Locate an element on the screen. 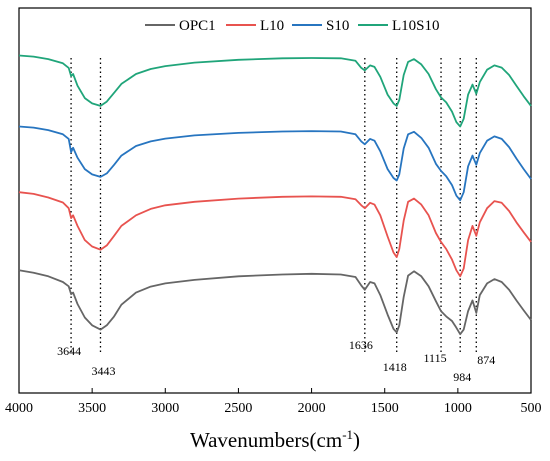 This screenshot has width=550, height=461. x-axis-title-text: Wavenumbers(cm is located at coordinates (266, 440).